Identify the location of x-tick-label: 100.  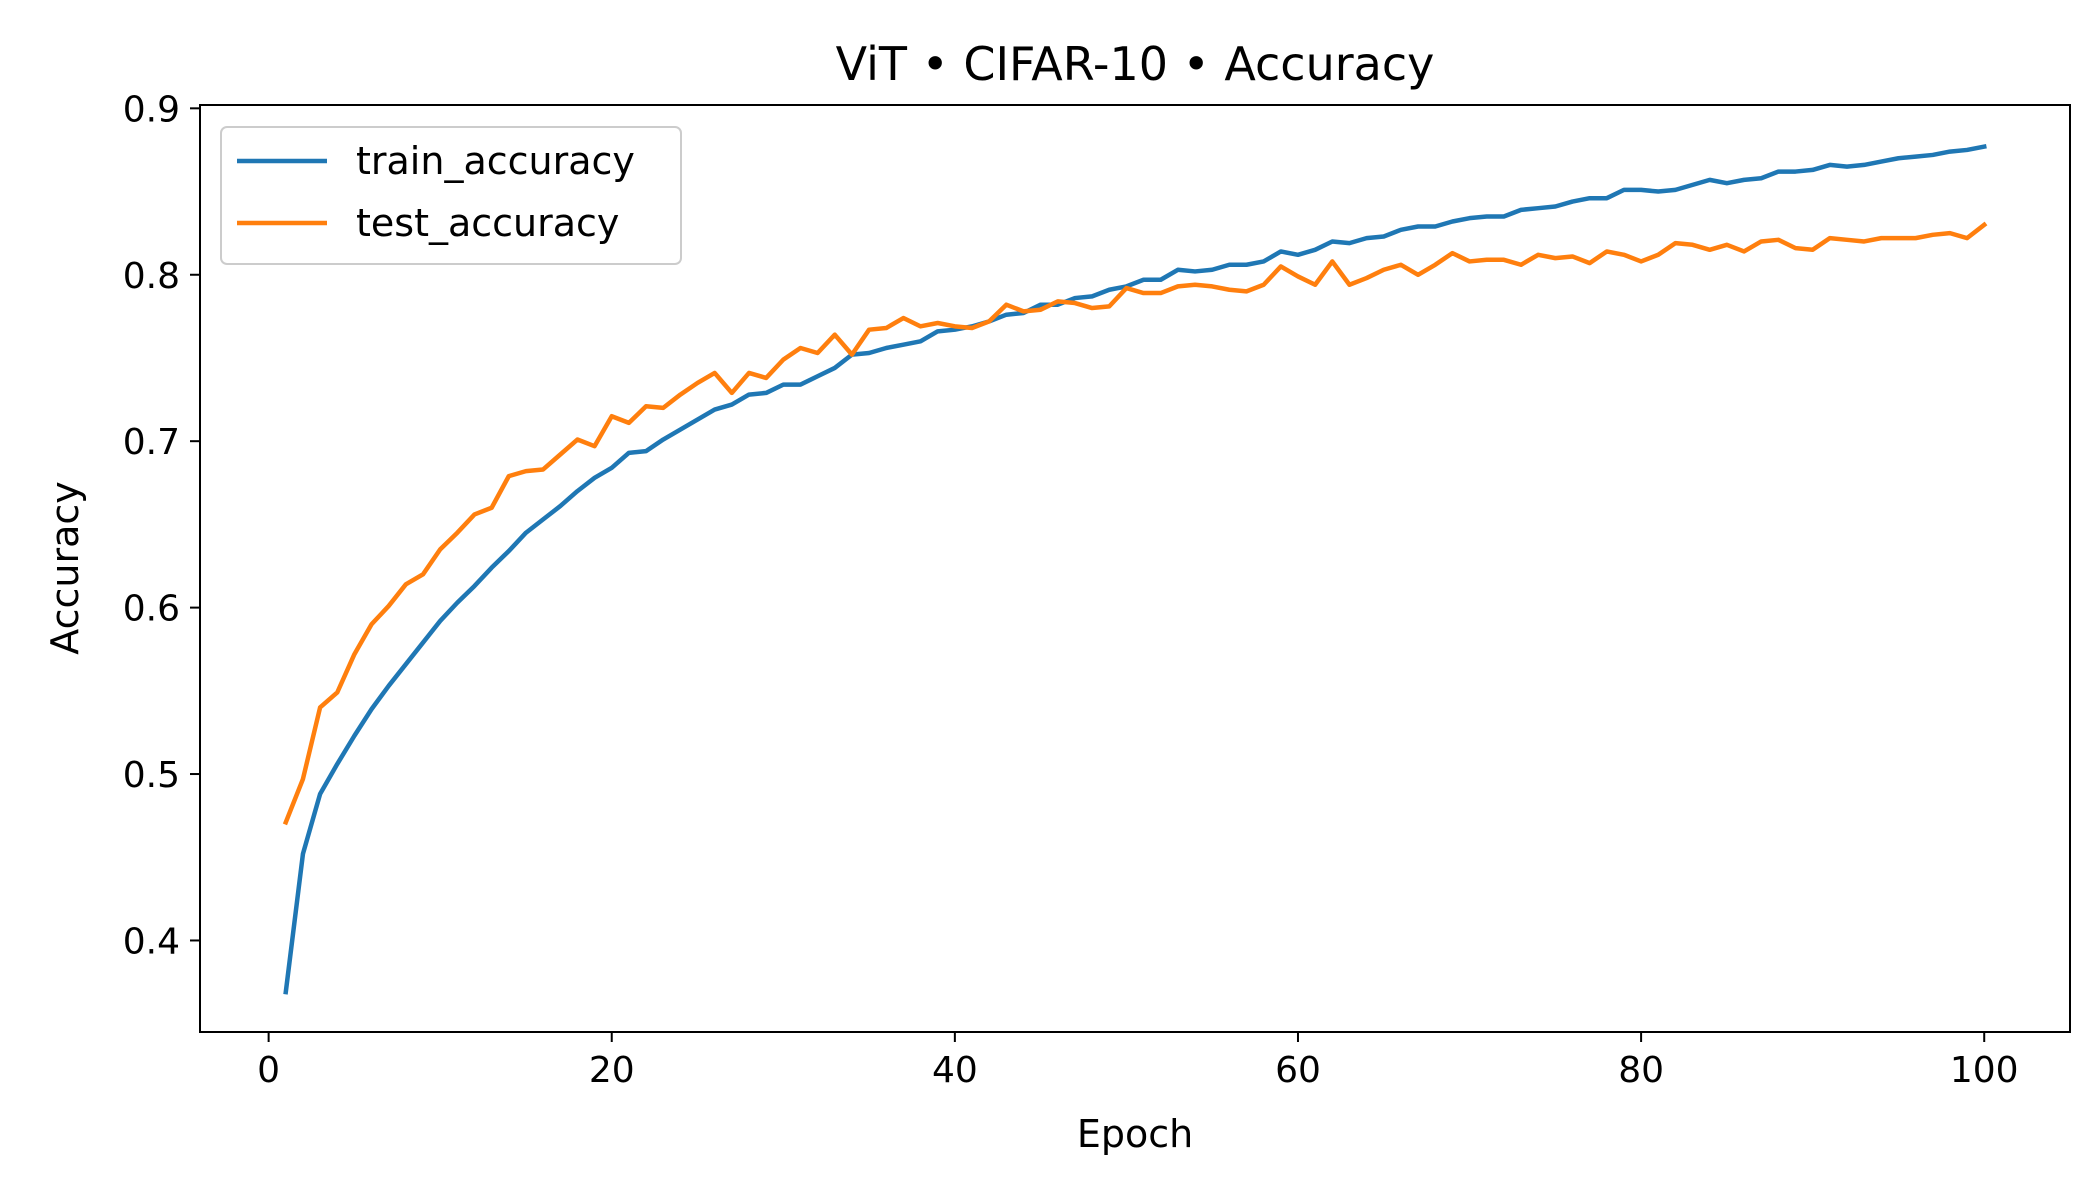
(1984, 1070).